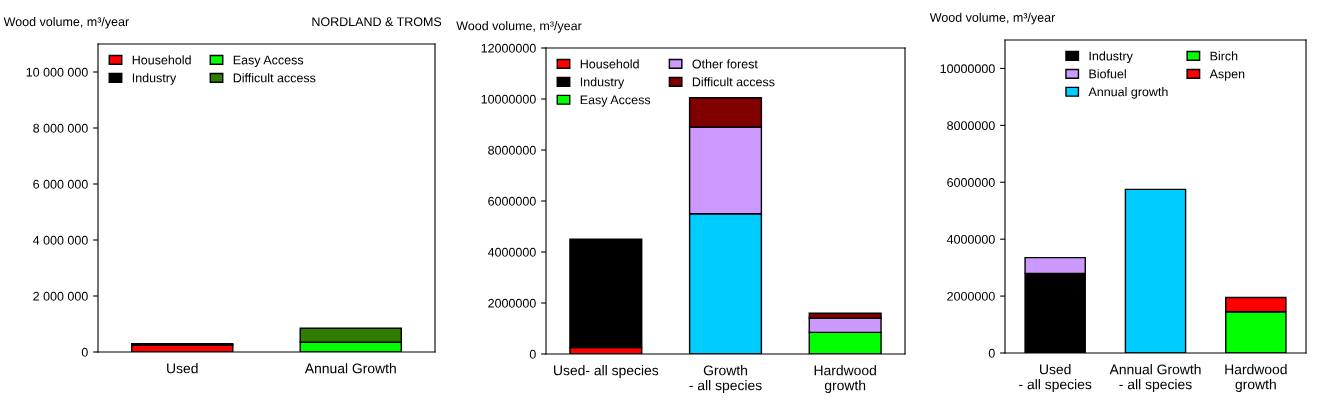 The image size is (1317, 401). What do you see at coordinates (60, 184) in the screenshot?
I see `y-tick-label: 6 000 000` at bounding box center [60, 184].